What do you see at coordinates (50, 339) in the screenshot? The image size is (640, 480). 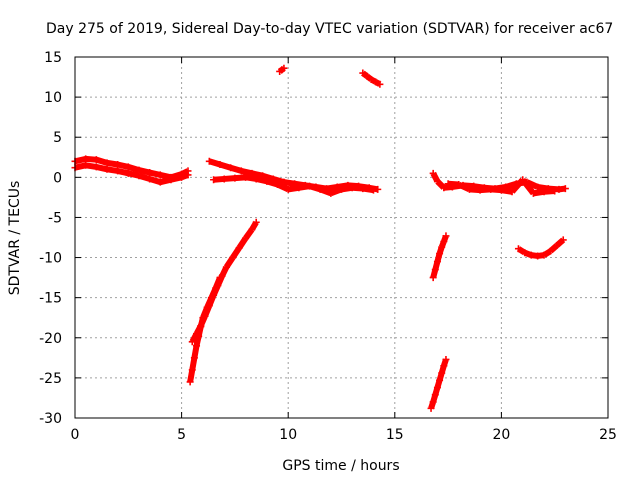 I see `y-tick-label: -20` at bounding box center [50, 339].